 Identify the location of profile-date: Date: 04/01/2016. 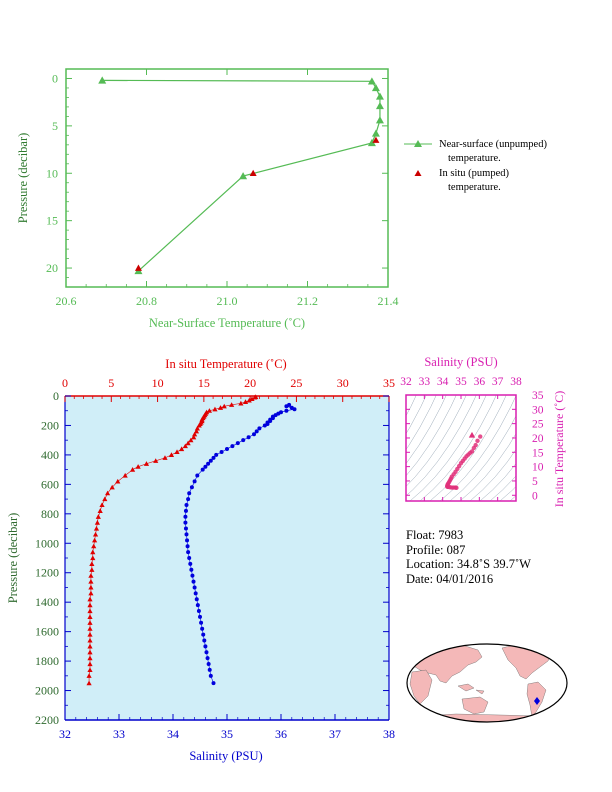
(450, 578).